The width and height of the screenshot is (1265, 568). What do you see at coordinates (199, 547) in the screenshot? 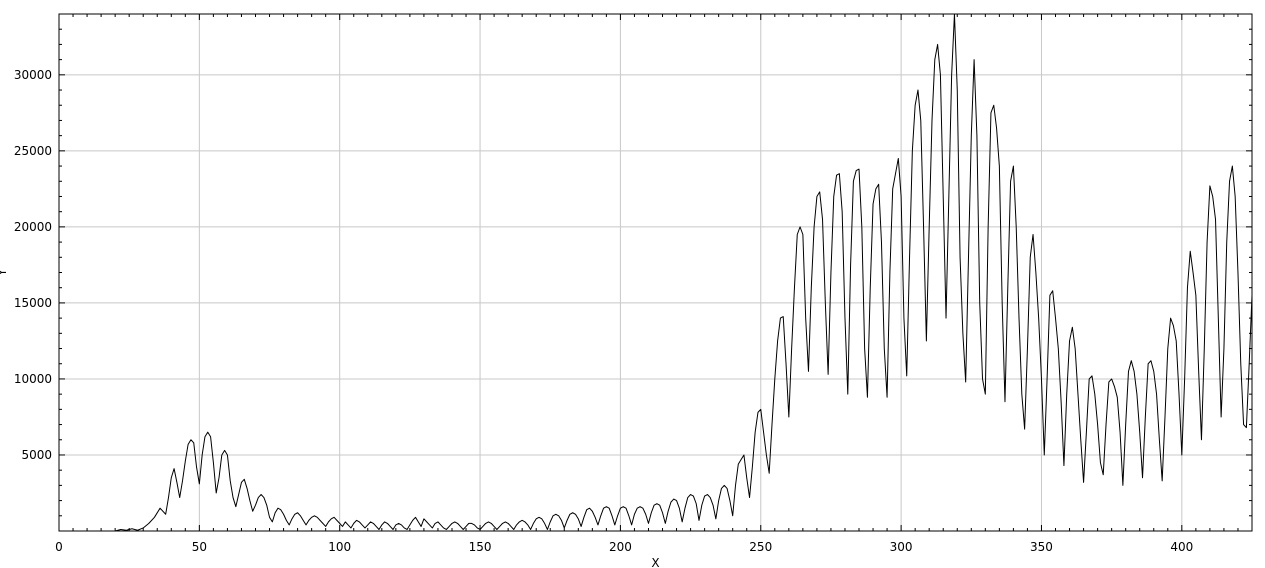
I see `x-tick-label: 50` at bounding box center [199, 547].